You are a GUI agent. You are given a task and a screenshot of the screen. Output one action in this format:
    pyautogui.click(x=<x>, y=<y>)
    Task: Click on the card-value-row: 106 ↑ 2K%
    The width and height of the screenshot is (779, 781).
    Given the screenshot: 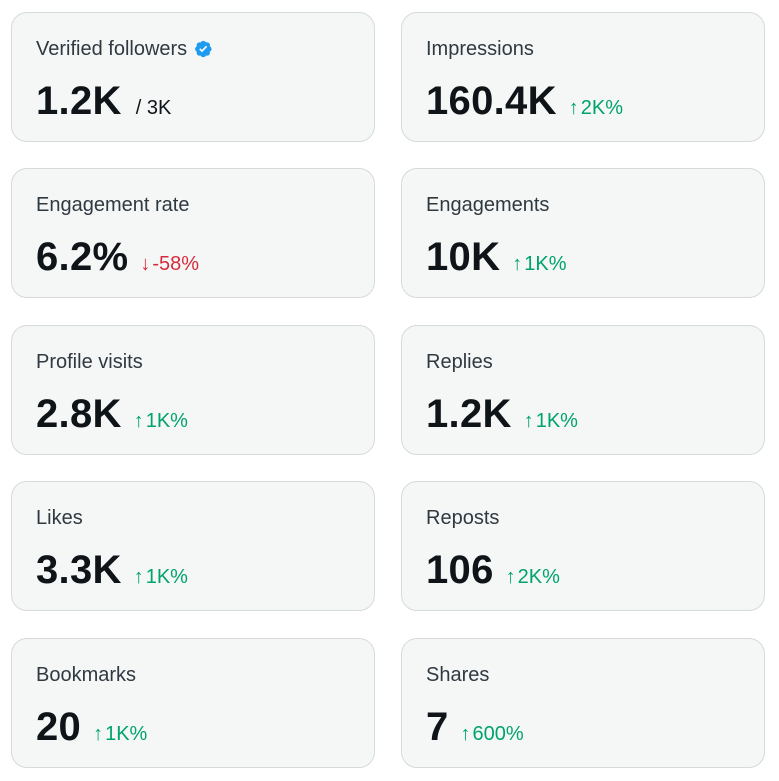 What is the action you would take?
    pyautogui.click(x=493, y=570)
    